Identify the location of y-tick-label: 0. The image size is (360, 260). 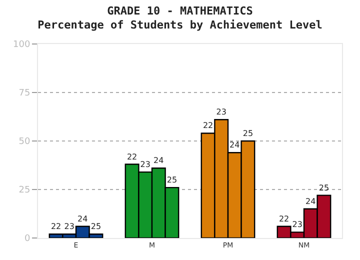
(27, 239).